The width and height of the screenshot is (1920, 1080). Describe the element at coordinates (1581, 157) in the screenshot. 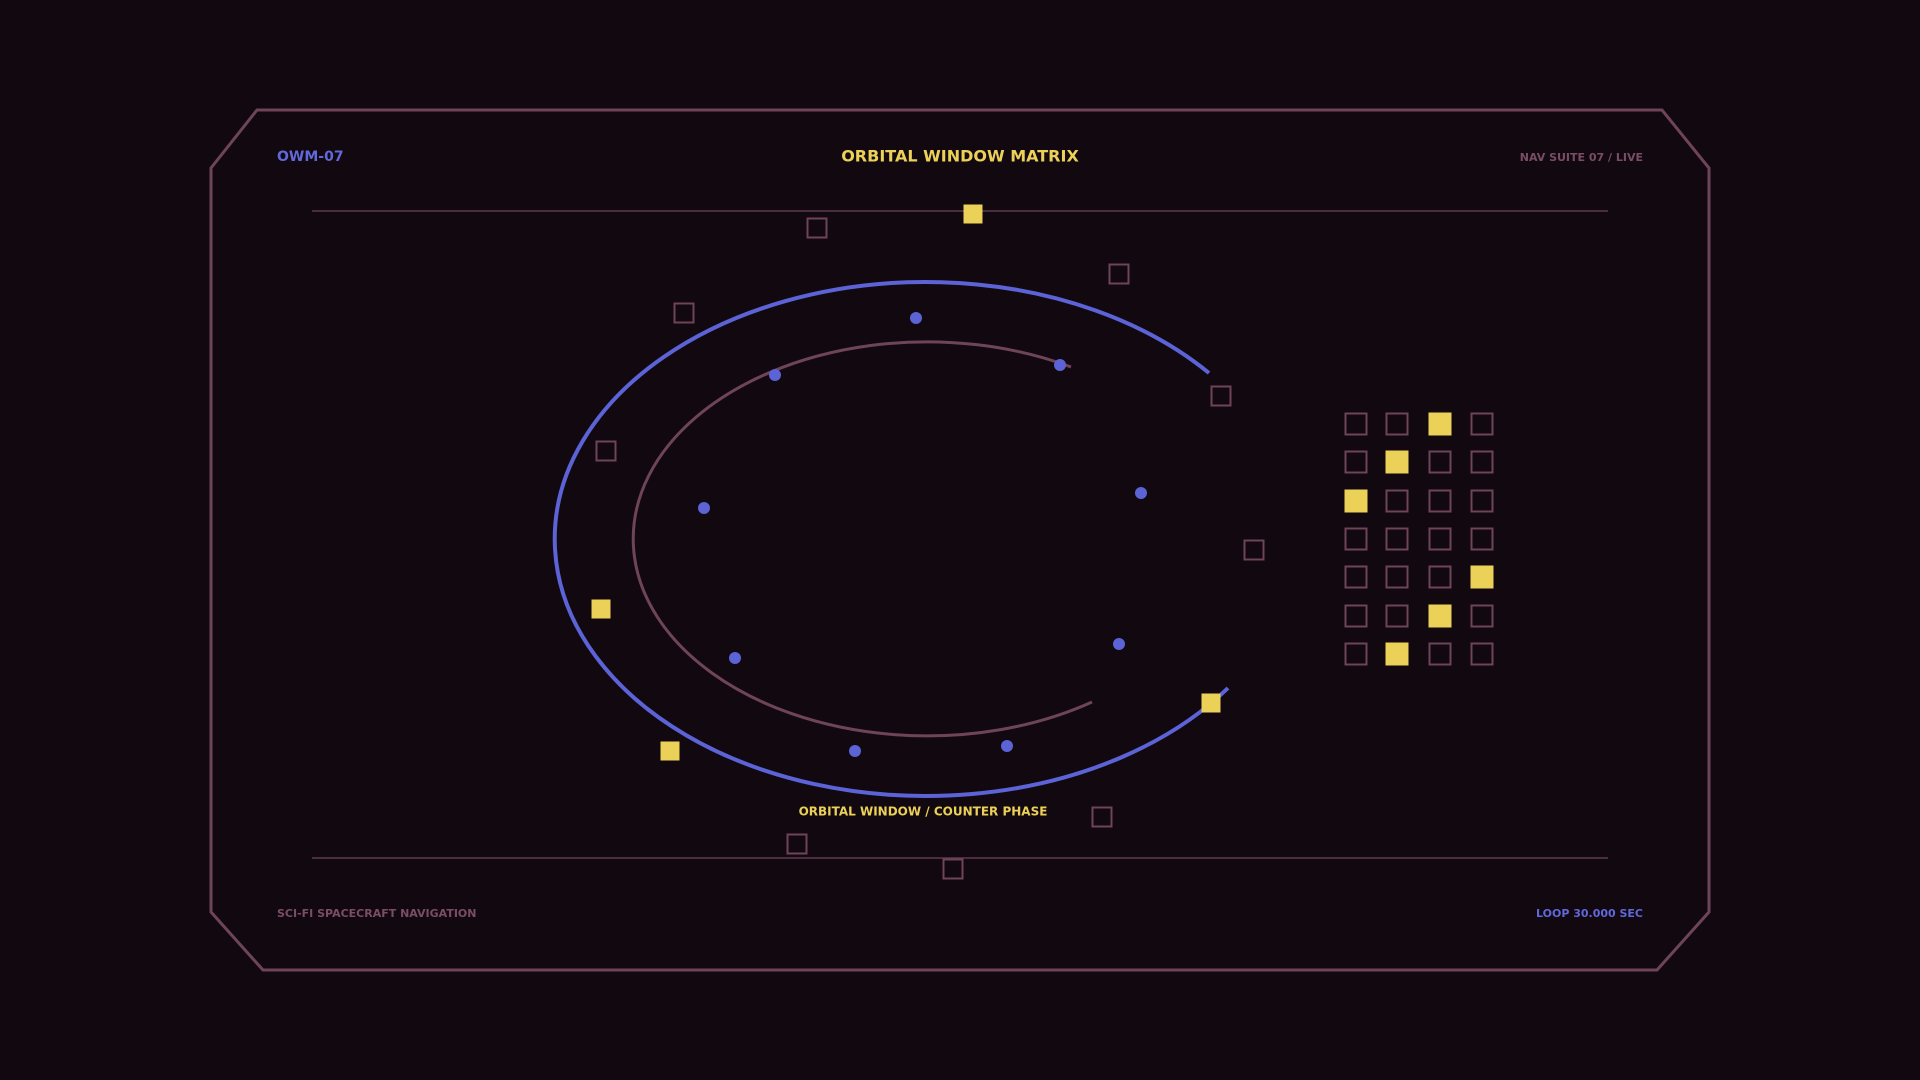

I see `status: NAV SUITE 07 / LIVE` at that location.